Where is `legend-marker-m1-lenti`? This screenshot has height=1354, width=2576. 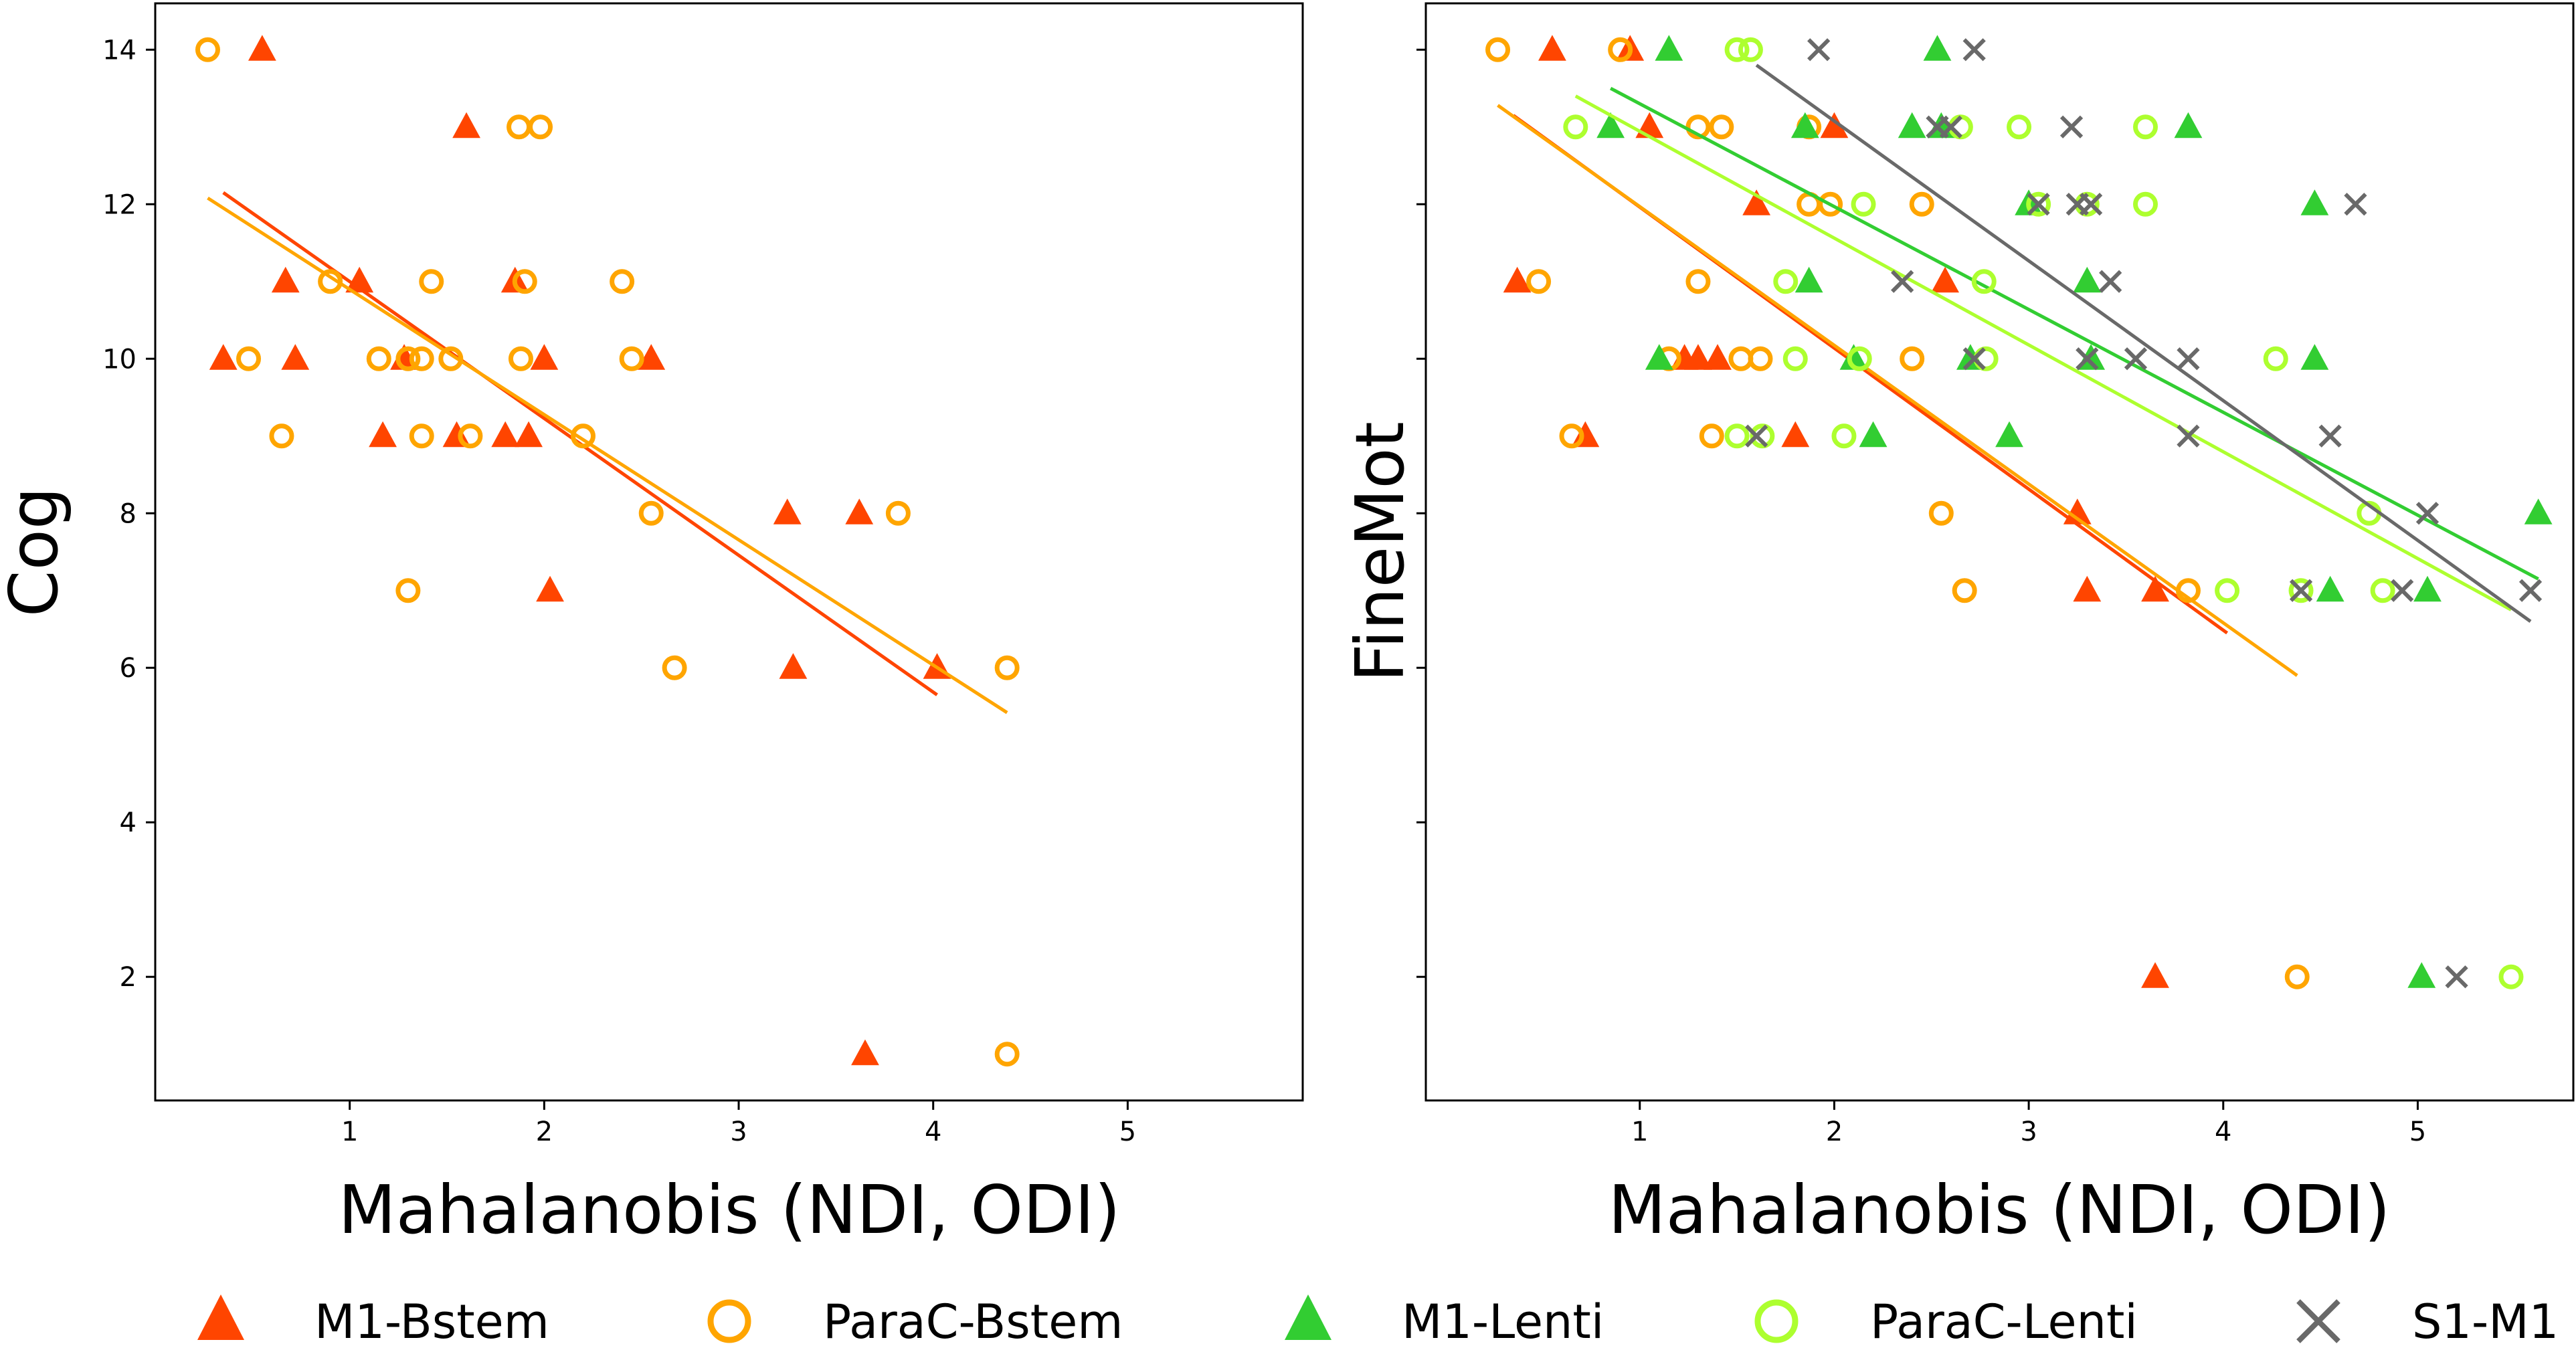 legend-marker-m1-lenti is located at coordinates (1308, 1317).